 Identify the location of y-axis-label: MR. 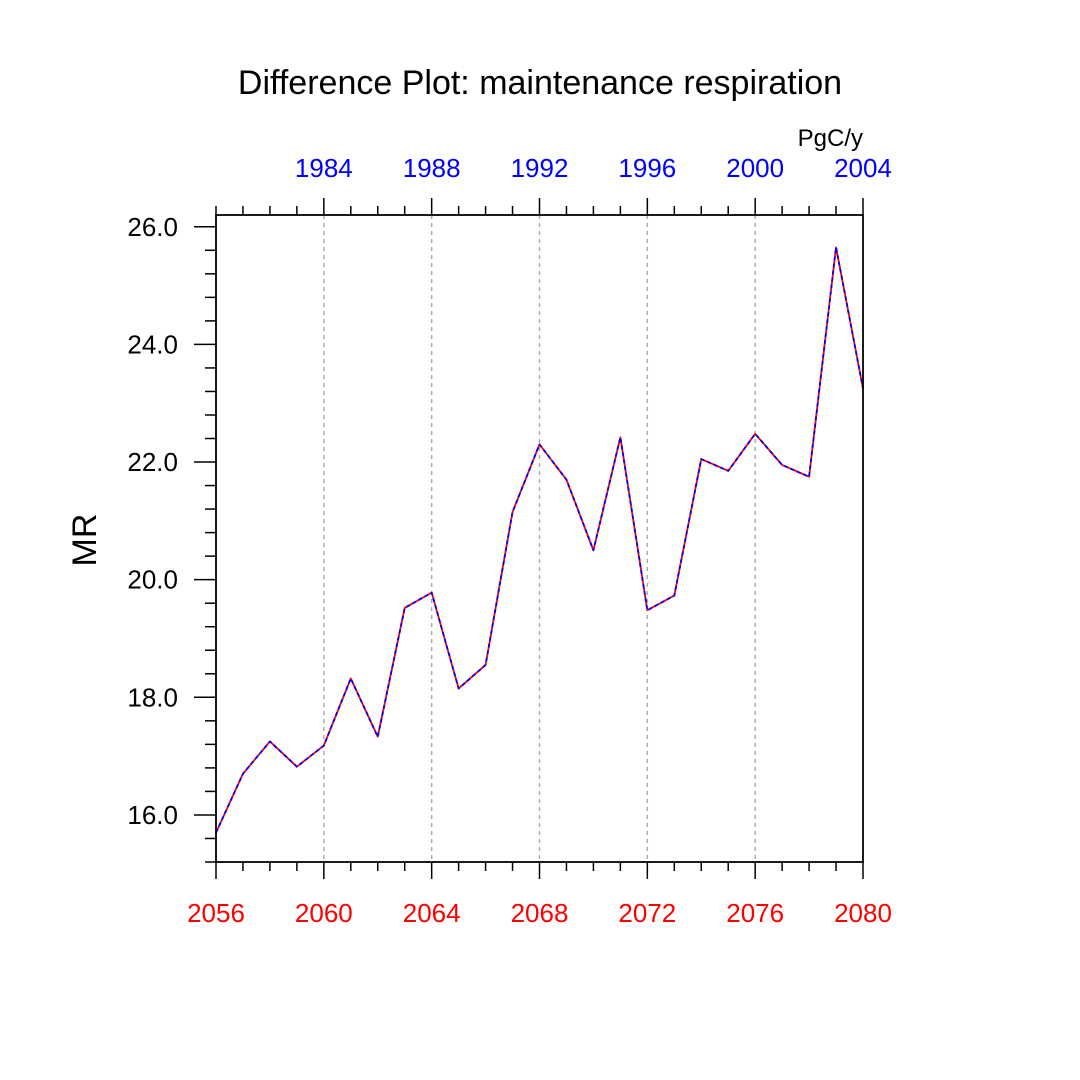
(85, 540).